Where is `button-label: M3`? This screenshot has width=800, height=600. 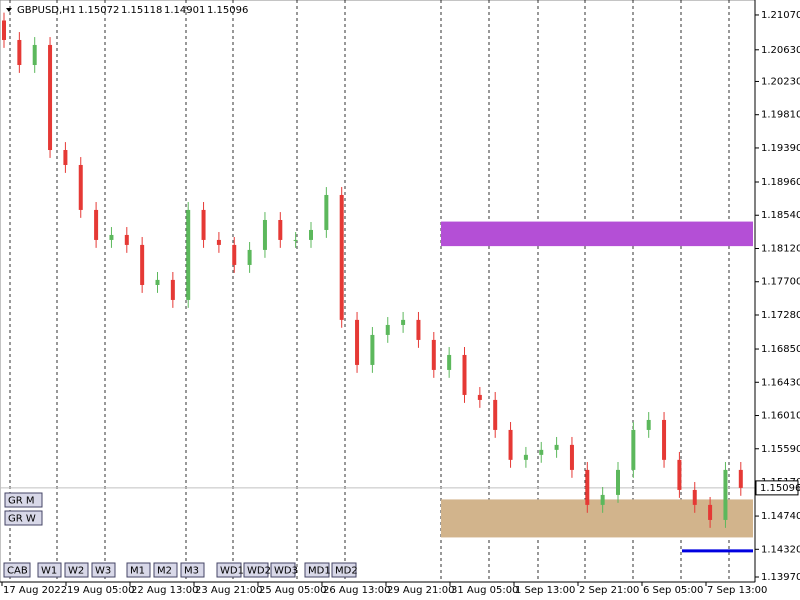
button-label: M3 is located at coordinates (191, 571).